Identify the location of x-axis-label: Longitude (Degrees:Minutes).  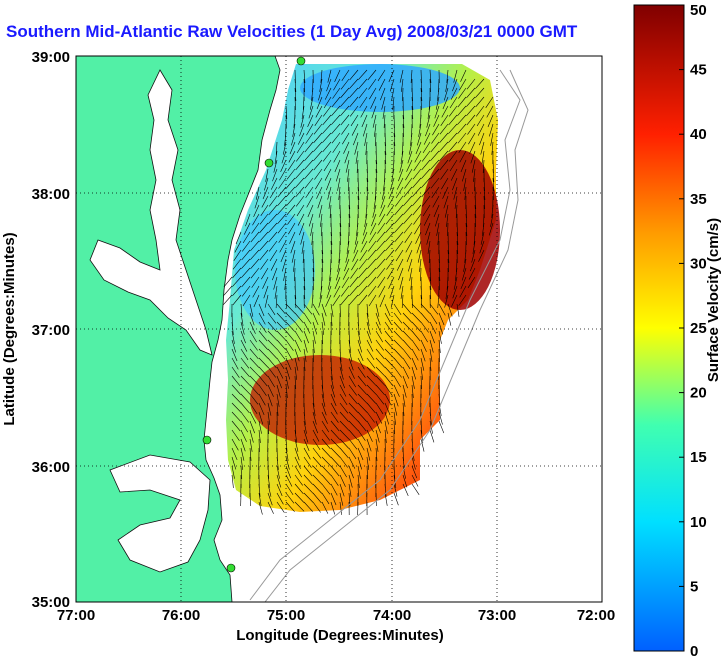
(340, 635).